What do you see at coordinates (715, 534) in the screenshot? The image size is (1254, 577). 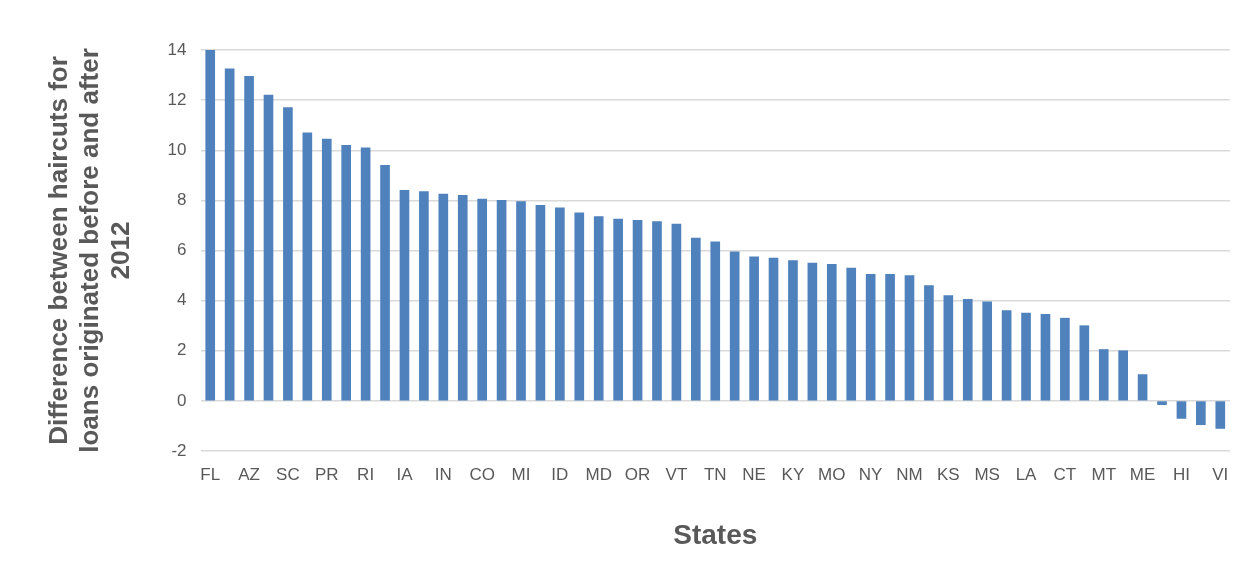 I see `x-axis-title: States` at bounding box center [715, 534].